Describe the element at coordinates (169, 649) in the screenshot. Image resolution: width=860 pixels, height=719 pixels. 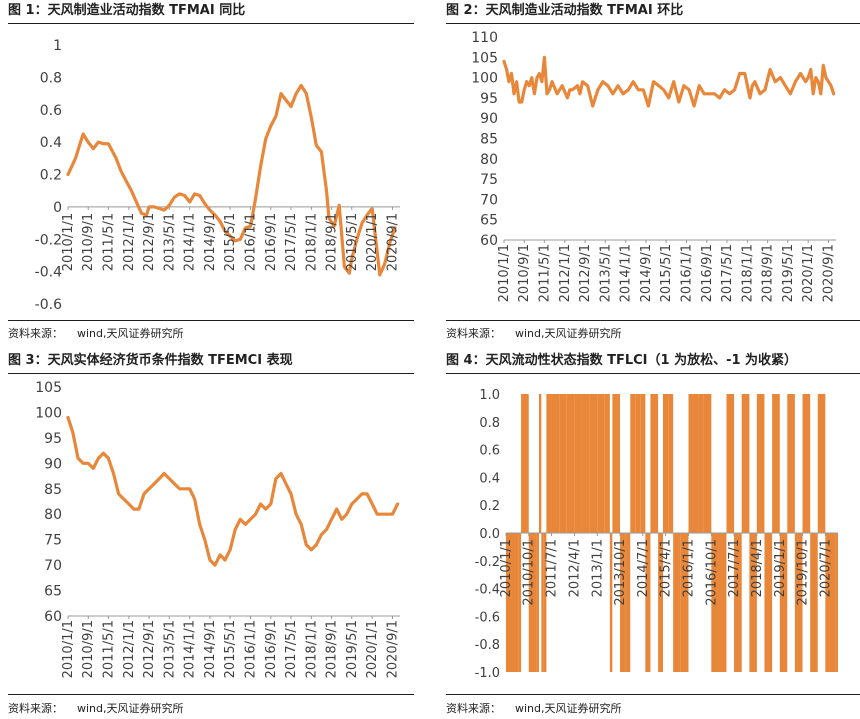
I see `x-tick-label: 2013/5/1` at that location.